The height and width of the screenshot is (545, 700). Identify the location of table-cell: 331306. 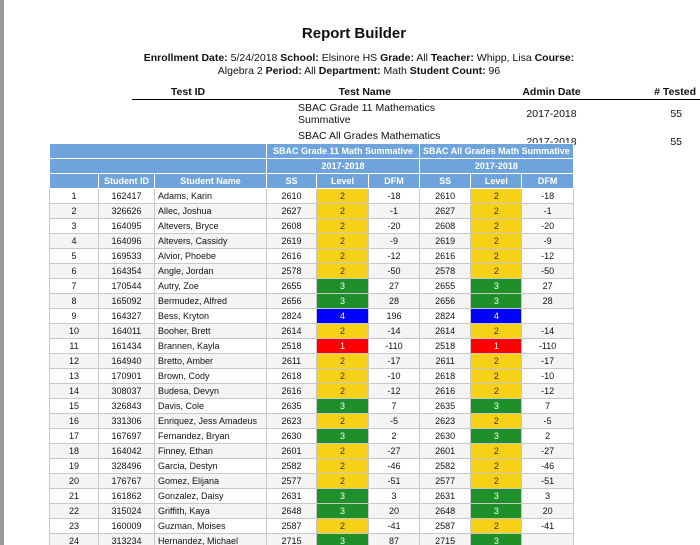
(126, 421).